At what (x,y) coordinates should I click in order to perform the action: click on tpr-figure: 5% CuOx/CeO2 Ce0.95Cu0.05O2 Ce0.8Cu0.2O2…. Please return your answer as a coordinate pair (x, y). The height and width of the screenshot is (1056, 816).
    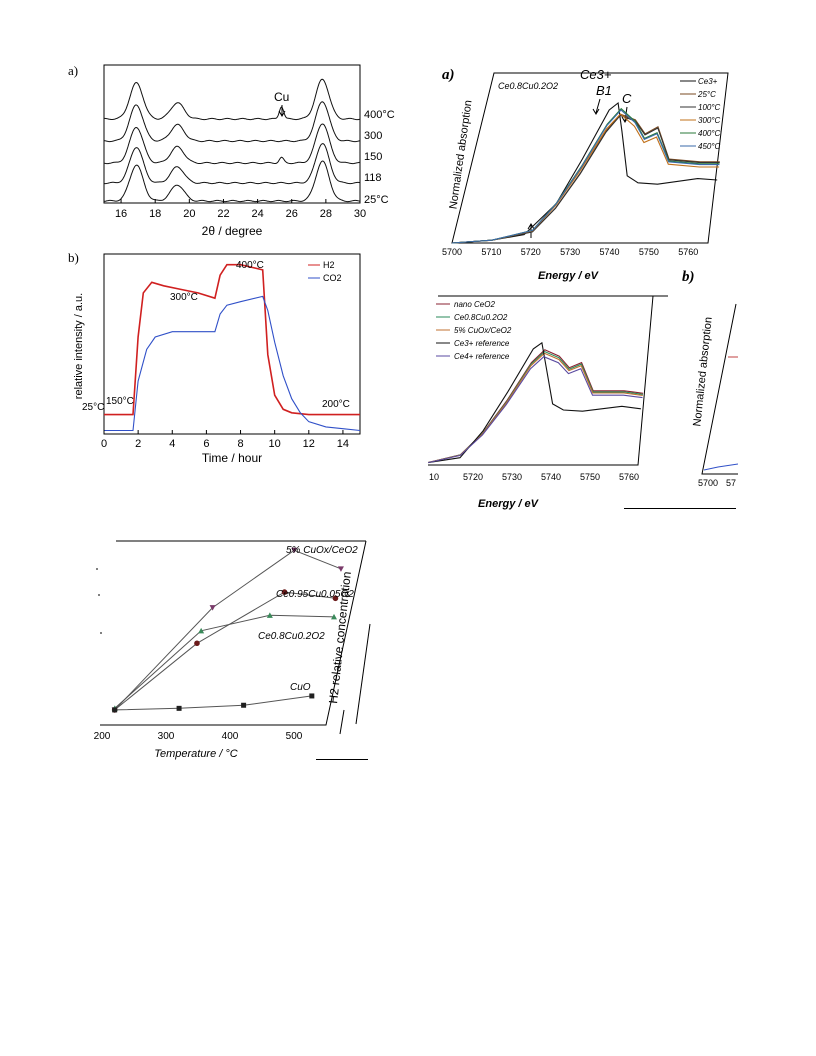
    Looking at the image, I should click on (230, 650).